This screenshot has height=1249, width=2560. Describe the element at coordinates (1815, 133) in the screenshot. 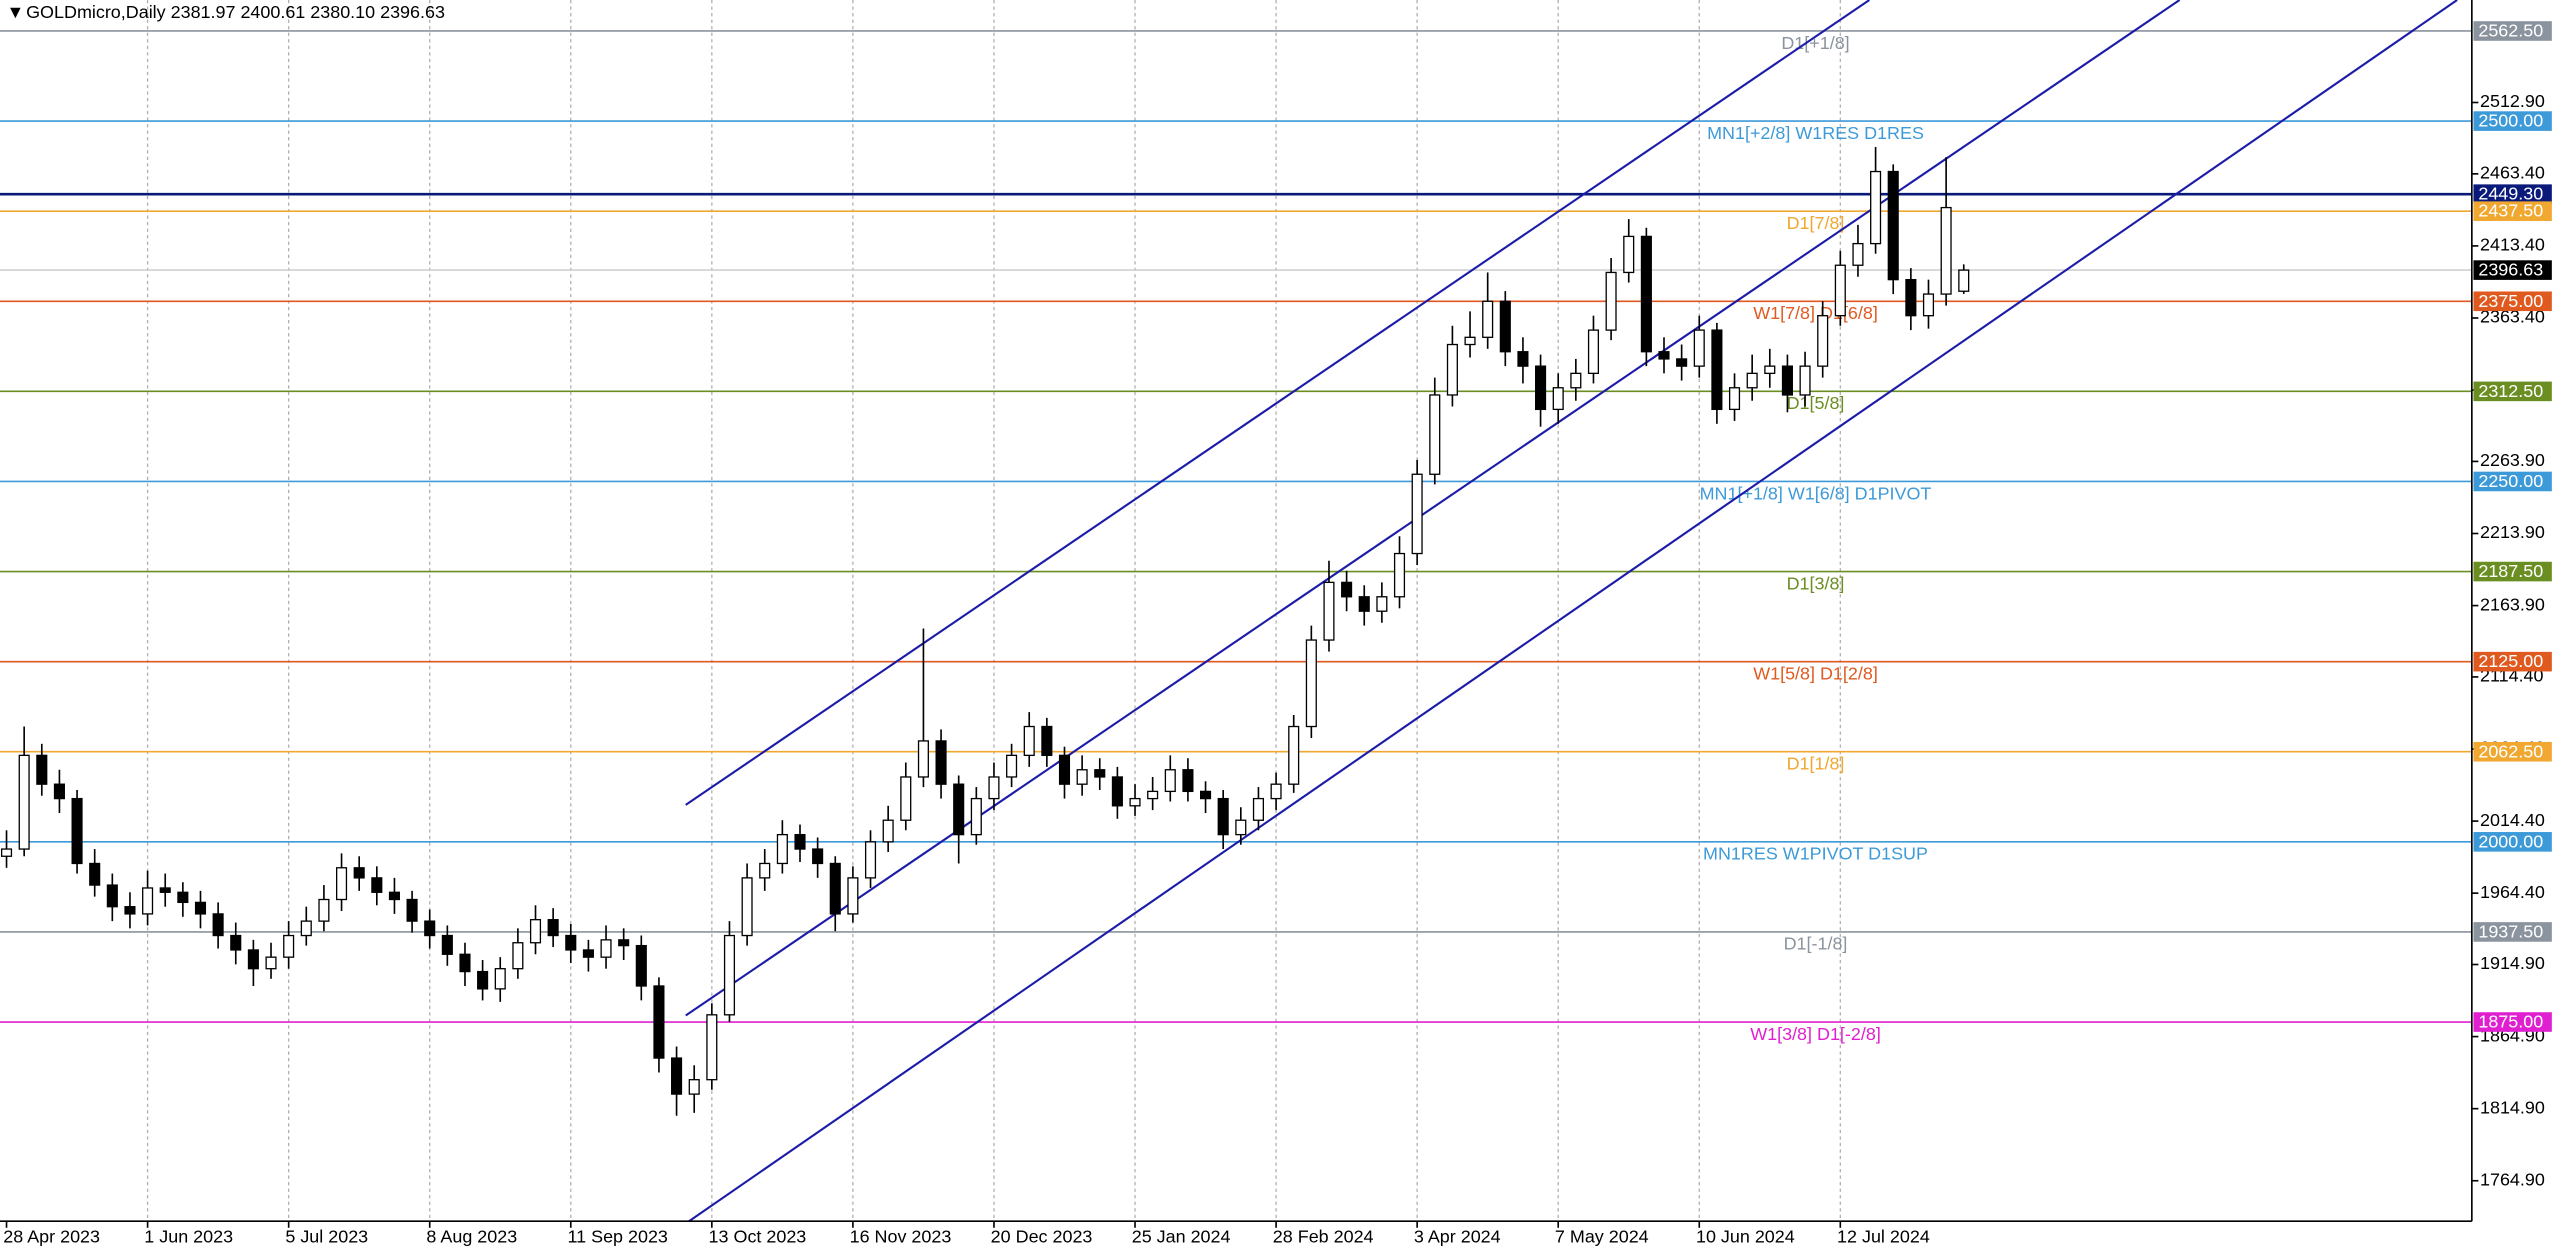

I see `level-name: MN1[+2/8] W1RES D1RES` at that location.